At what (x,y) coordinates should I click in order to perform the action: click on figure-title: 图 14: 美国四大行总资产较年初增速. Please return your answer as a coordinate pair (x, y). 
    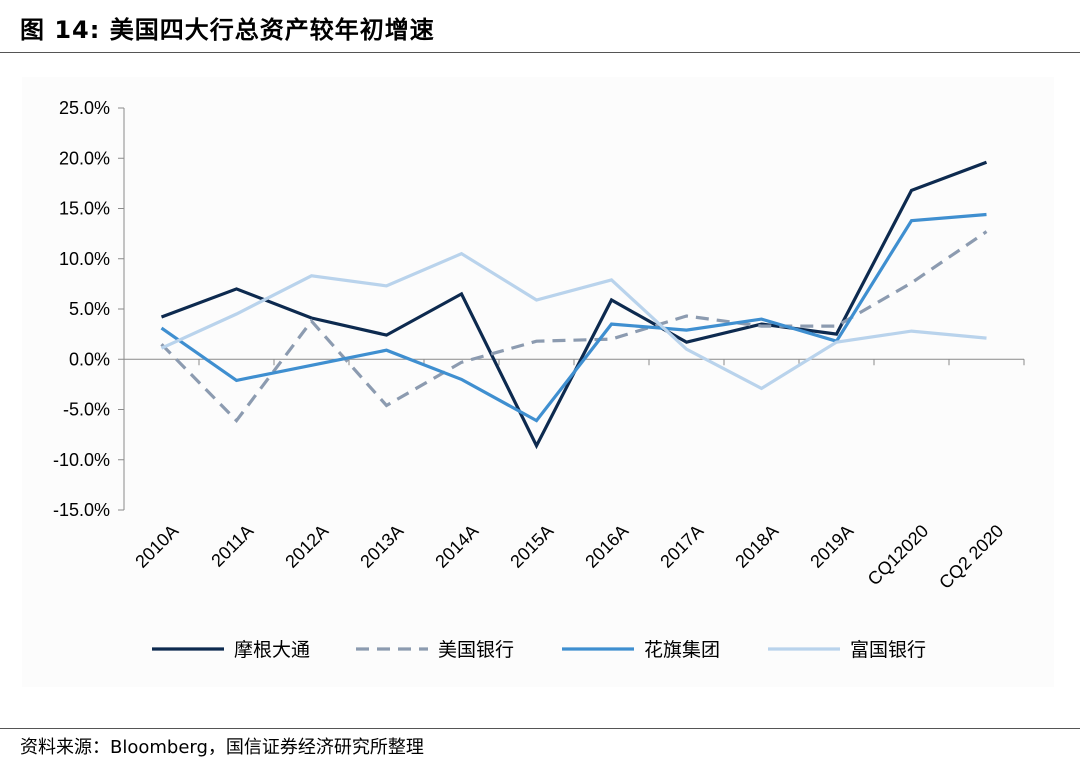
    Looking at the image, I should click on (227, 30).